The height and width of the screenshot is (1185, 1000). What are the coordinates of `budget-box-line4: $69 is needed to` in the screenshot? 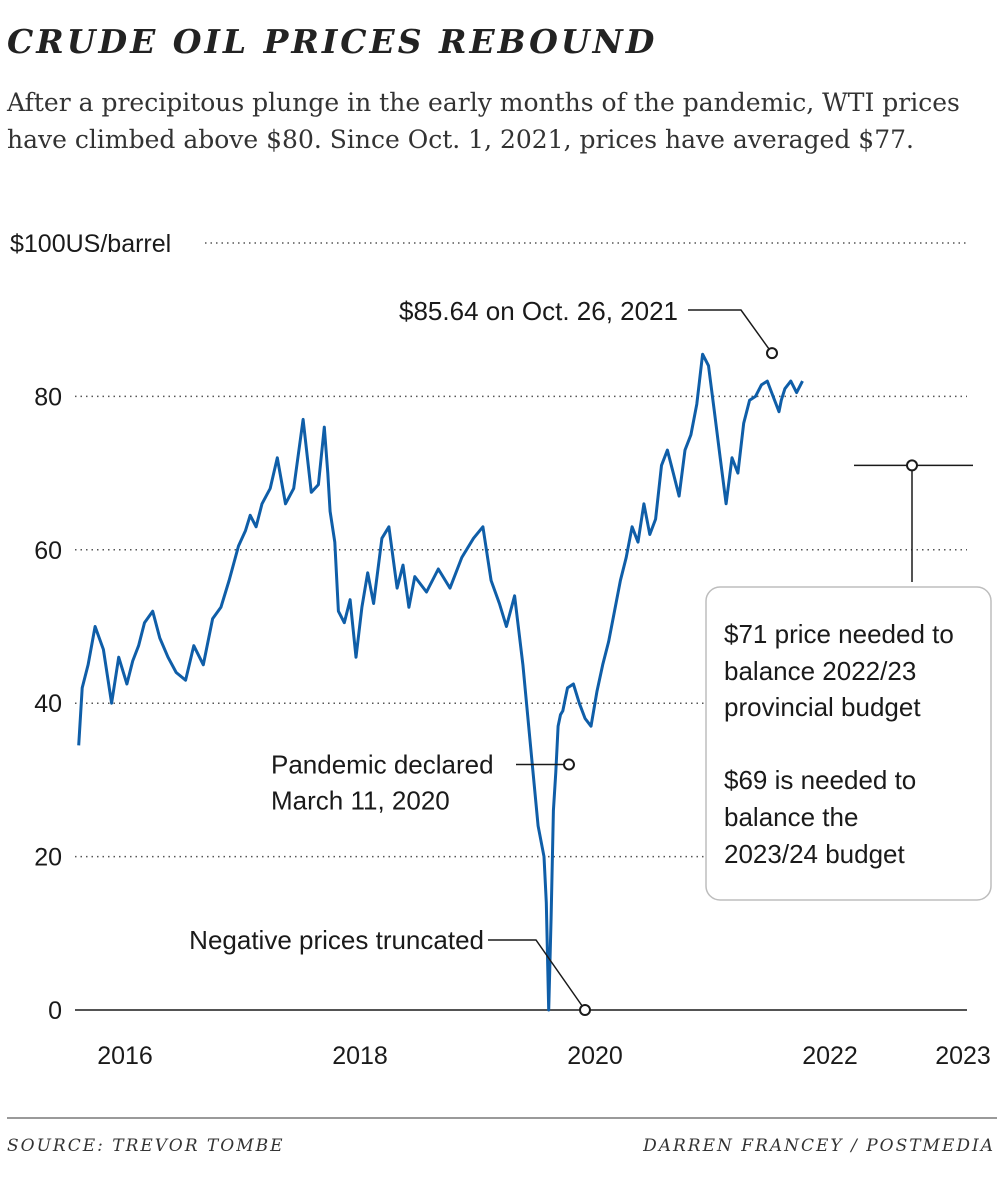 It's located at (820, 780).